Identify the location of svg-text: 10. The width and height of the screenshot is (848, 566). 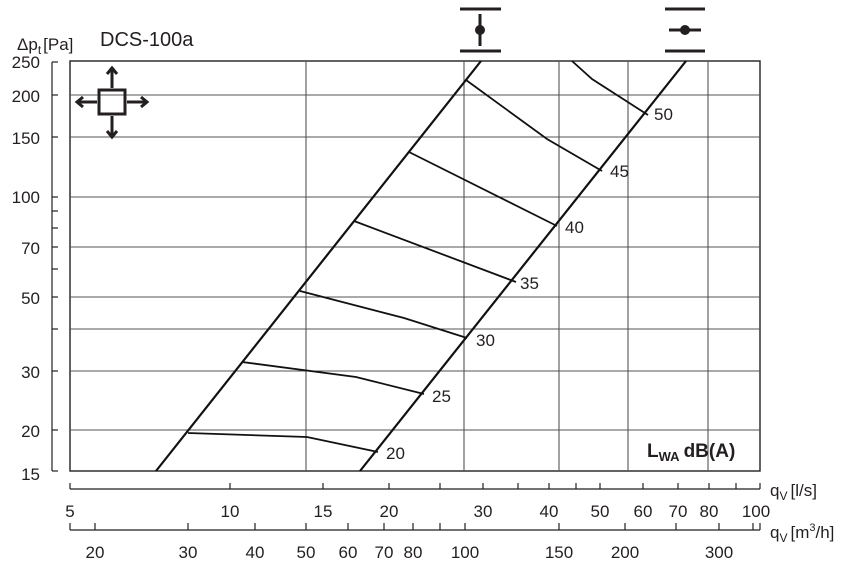
(230, 511).